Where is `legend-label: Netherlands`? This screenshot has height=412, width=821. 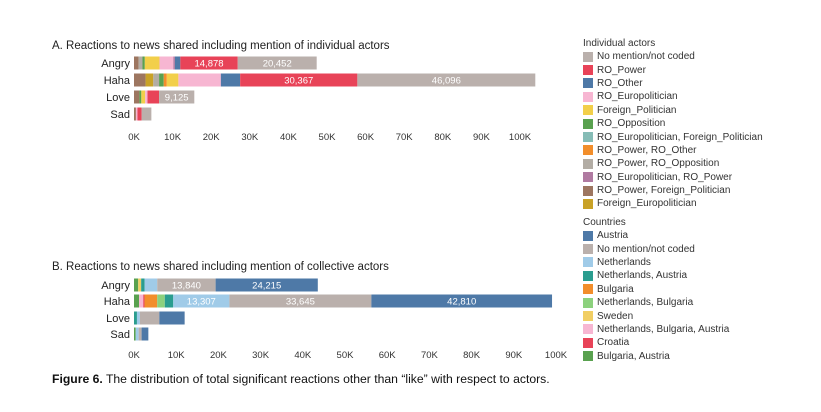
legend-label: Netherlands is located at coordinates (624, 262).